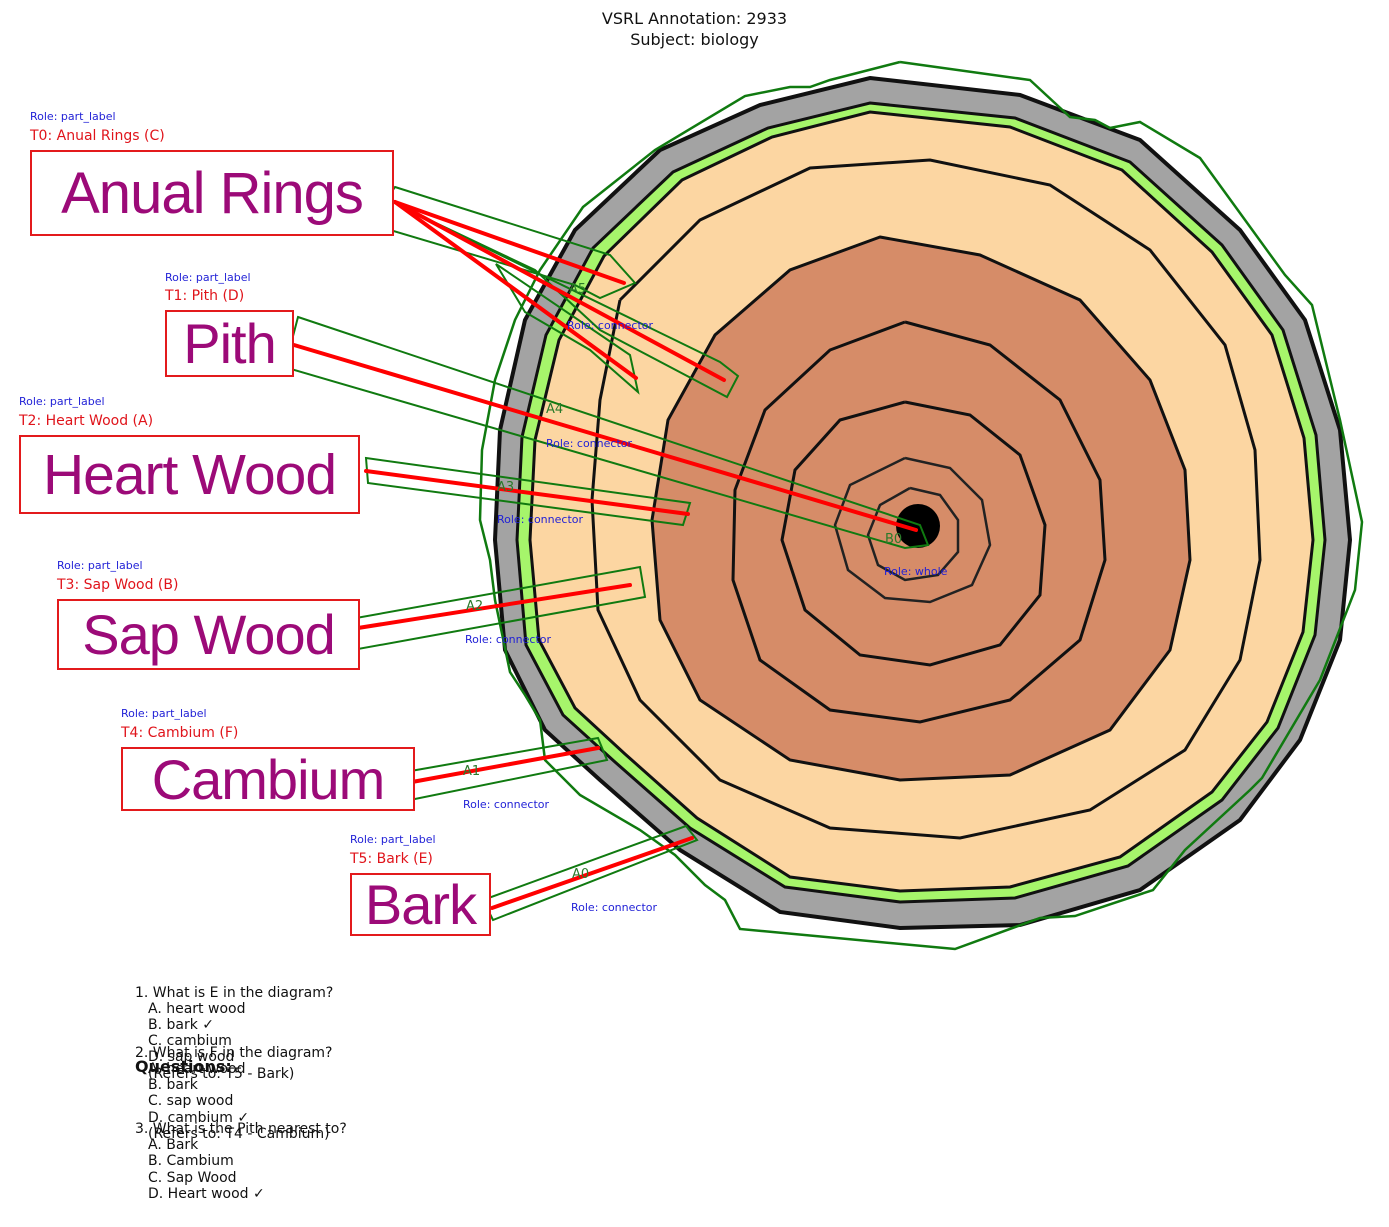 The height and width of the screenshot is (1227, 1389). What do you see at coordinates (234, 993) in the screenshot?
I see `question-1: 1. What is E in the diagram?` at bounding box center [234, 993].